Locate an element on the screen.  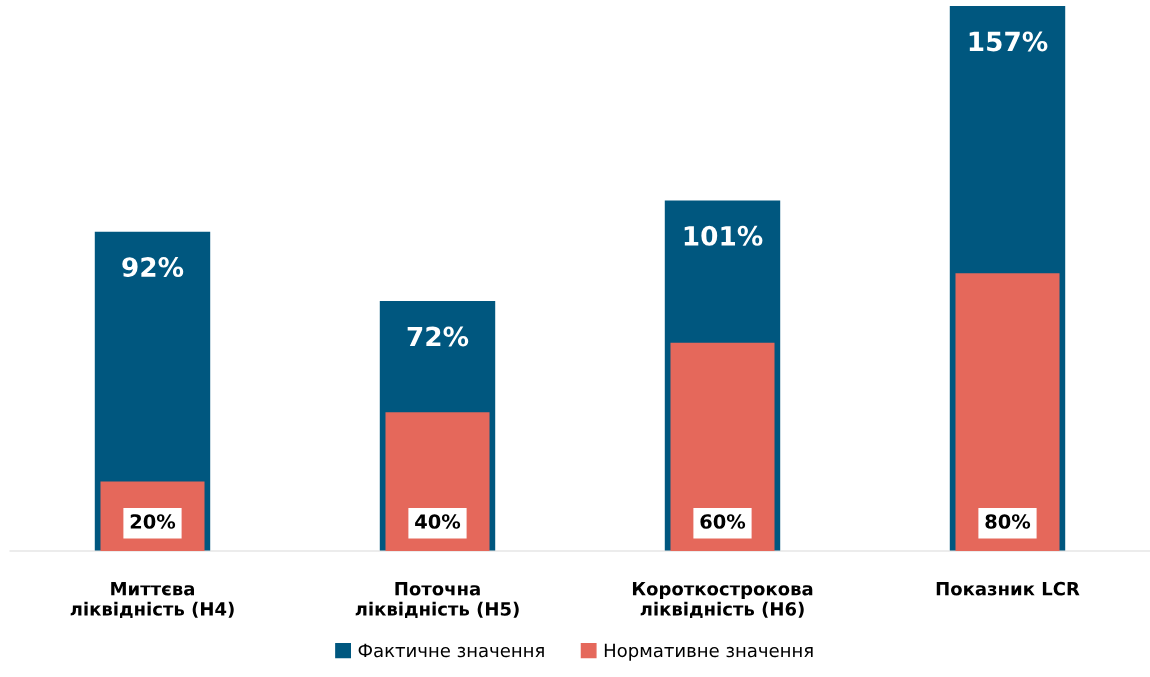
x-tick-label: Показник LCR is located at coordinates (1008, 588).